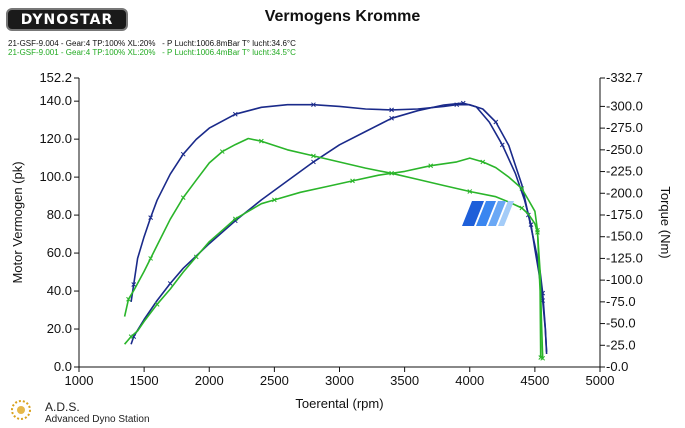 The image size is (685, 428). Describe the element at coordinates (600, 380) in the screenshot. I see `x-tick-label: 5000` at that location.